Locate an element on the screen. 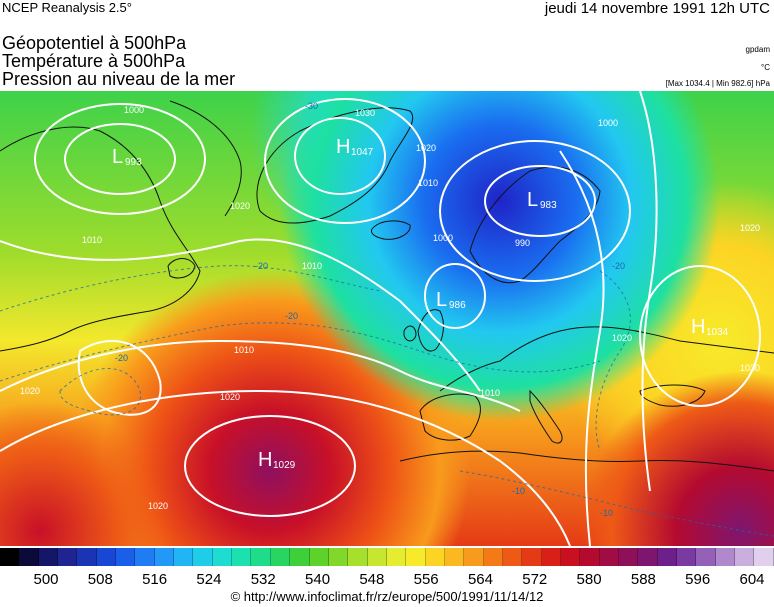 The image size is (774, 607). title-geopotential: Géopotentiel à 500hPa is located at coordinates (94, 43).